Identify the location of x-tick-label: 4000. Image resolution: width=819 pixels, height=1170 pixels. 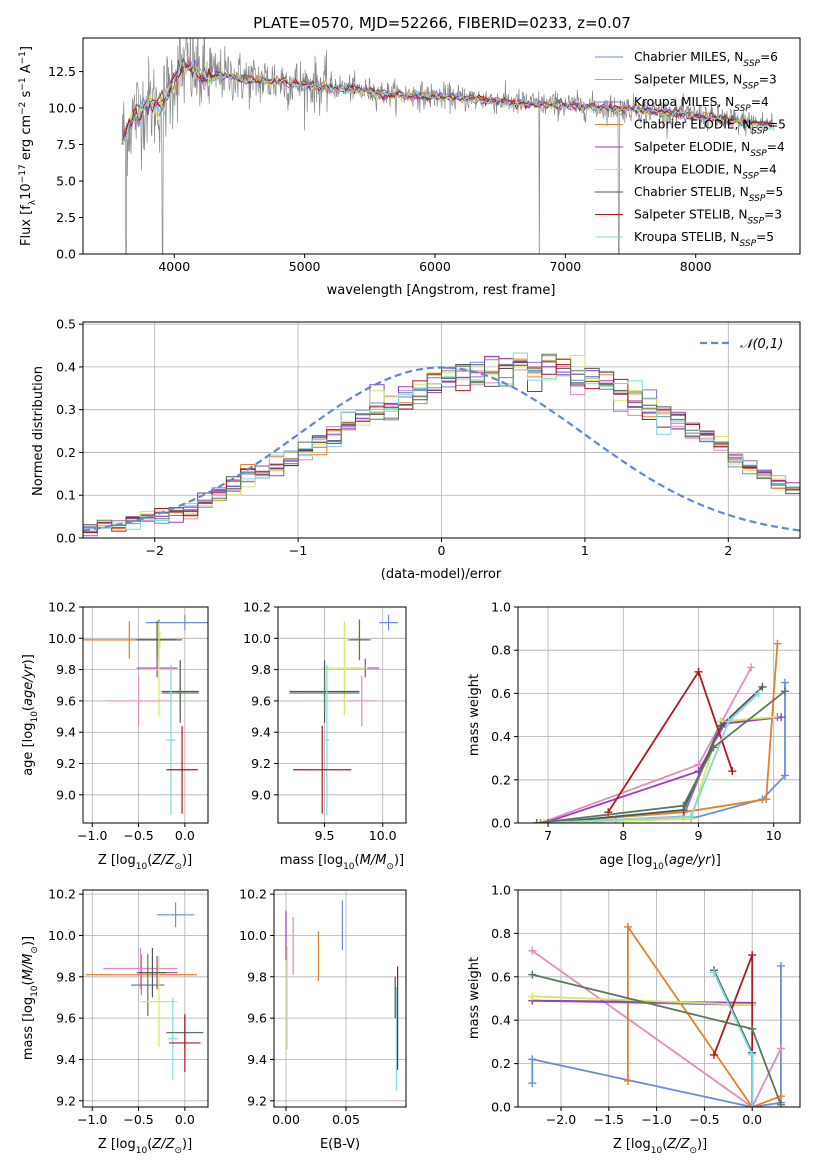
(174, 266).